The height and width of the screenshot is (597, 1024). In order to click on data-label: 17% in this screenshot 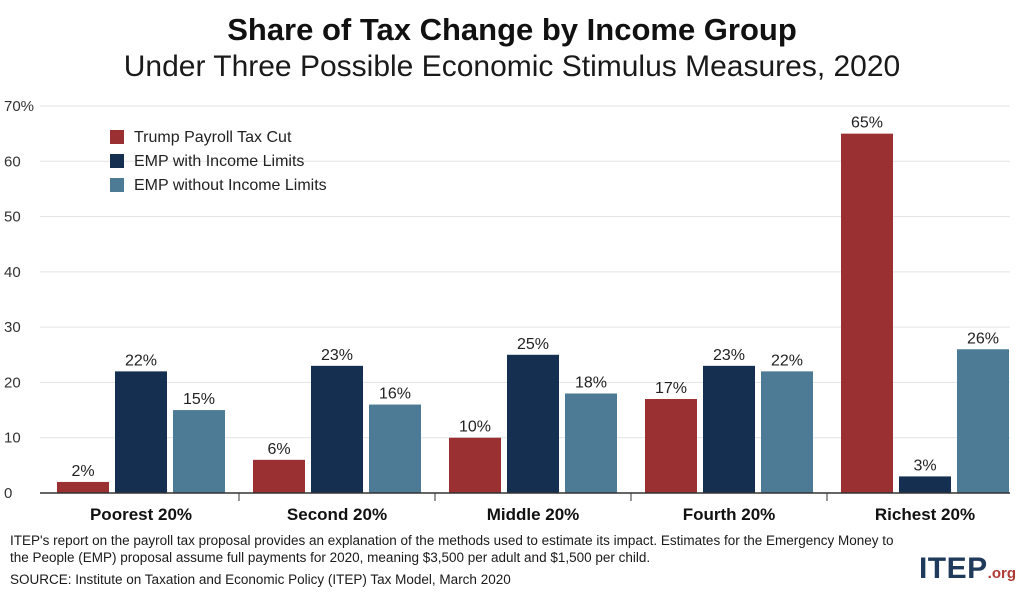, I will do `click(671, 388)`.